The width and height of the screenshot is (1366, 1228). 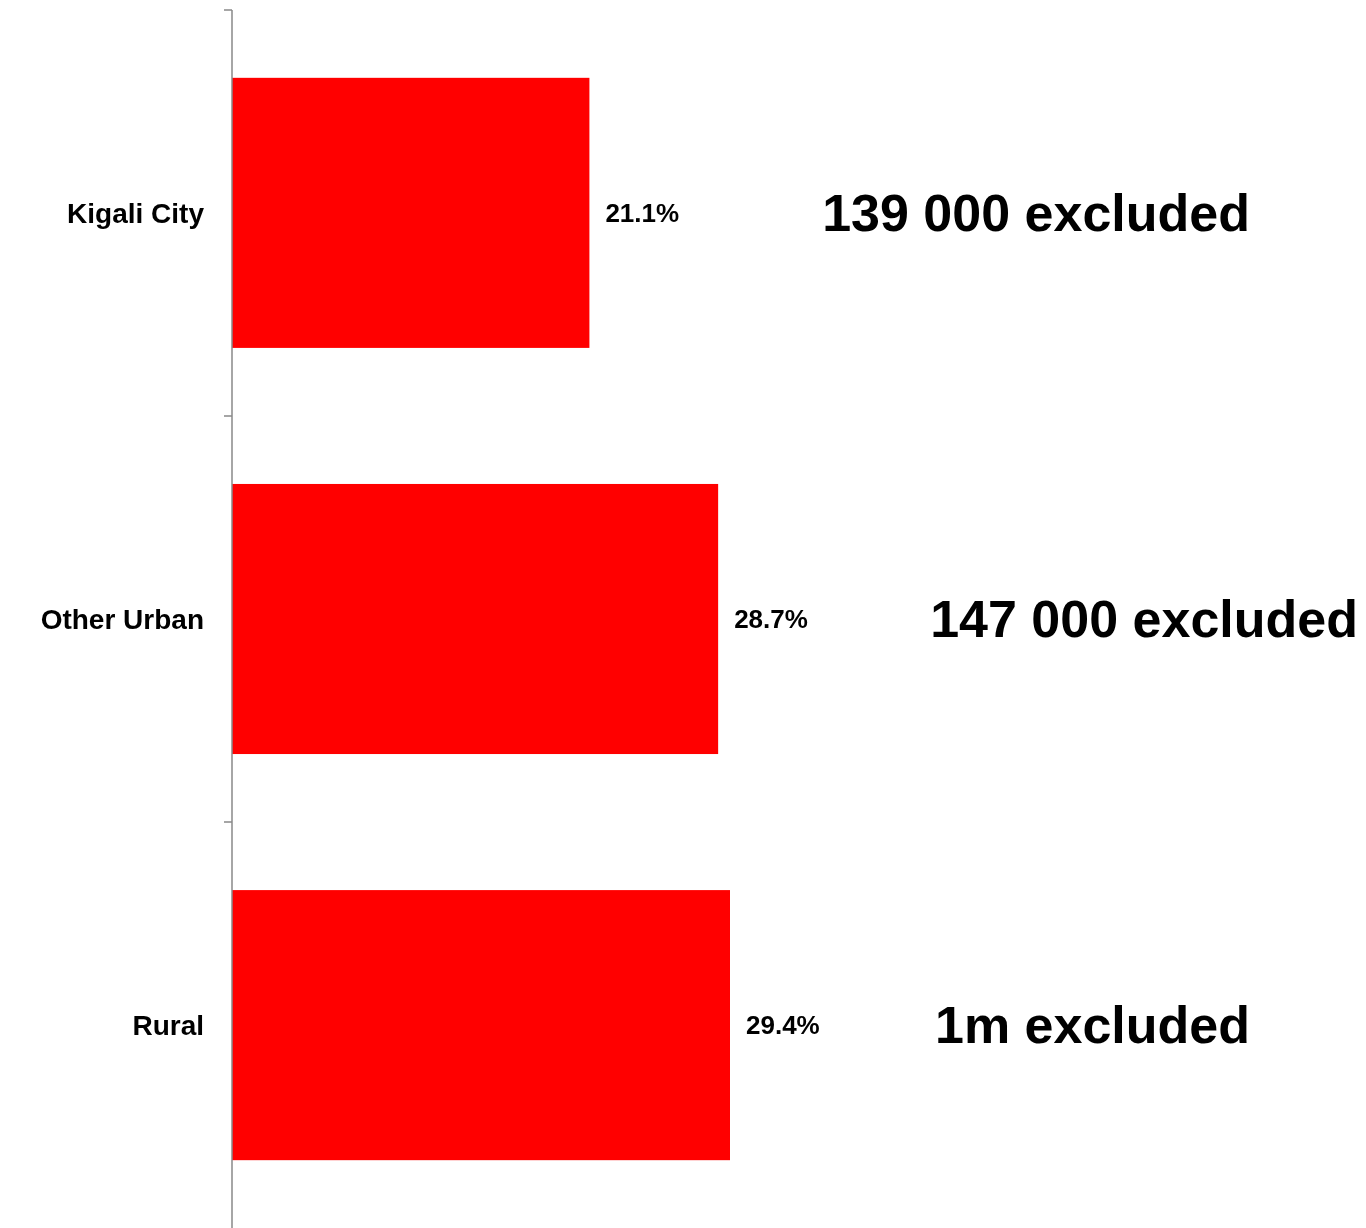 I want to click on data-label: 21.1%, so click(x=642, y=212).